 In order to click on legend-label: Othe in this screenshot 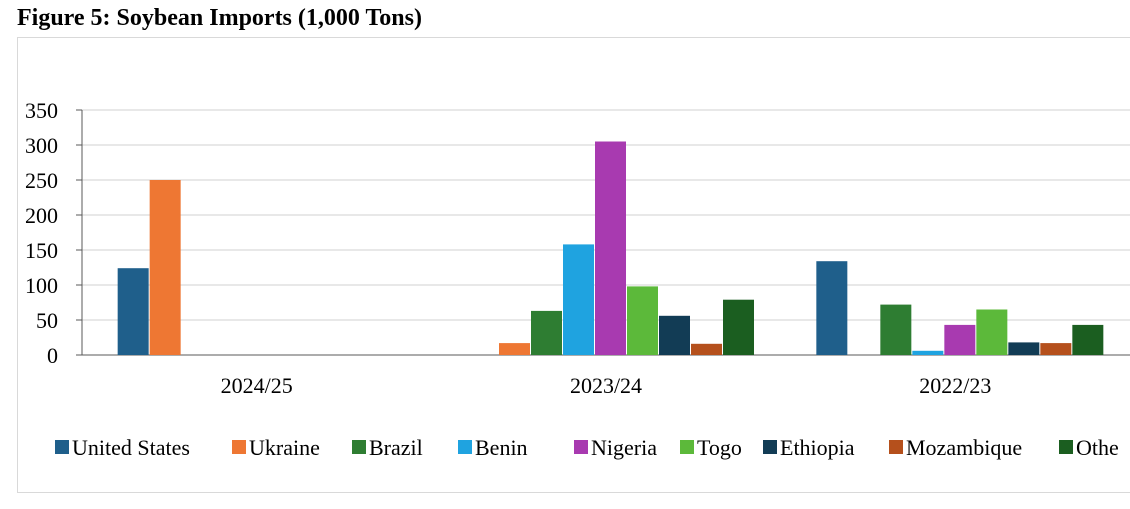, I will do `click(1097, 447)`.